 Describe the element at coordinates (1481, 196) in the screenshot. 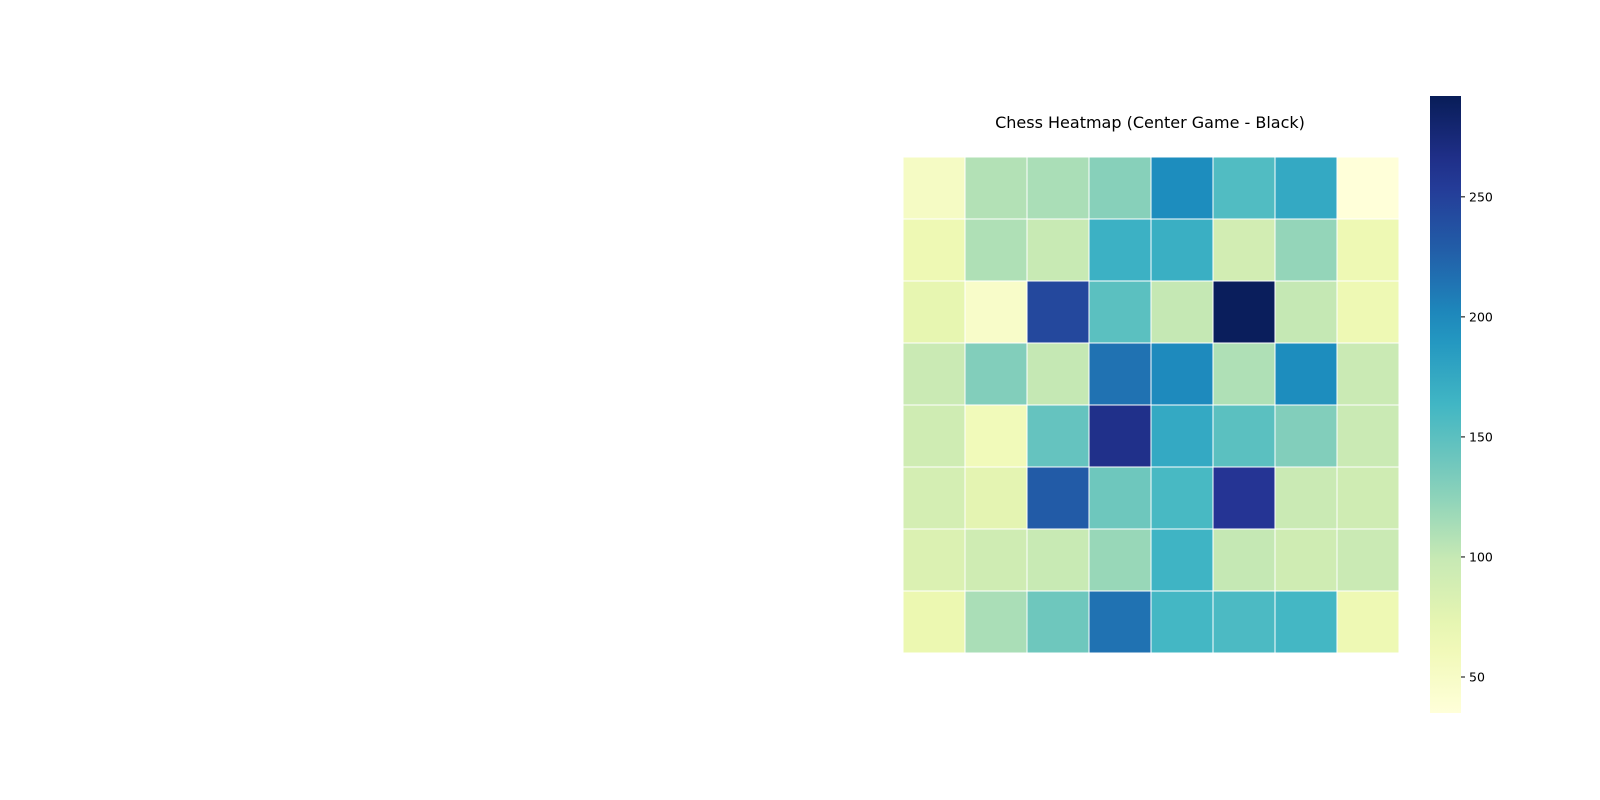

I see `colorbar-tick-label: 250` at that location.